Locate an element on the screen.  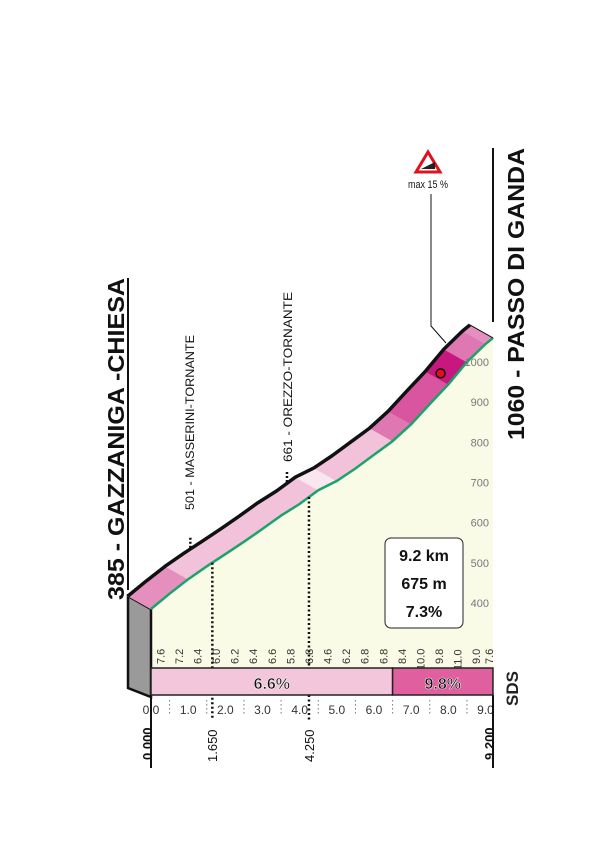
x-tick-label: 8.0 is located at coordinates (448, 710).